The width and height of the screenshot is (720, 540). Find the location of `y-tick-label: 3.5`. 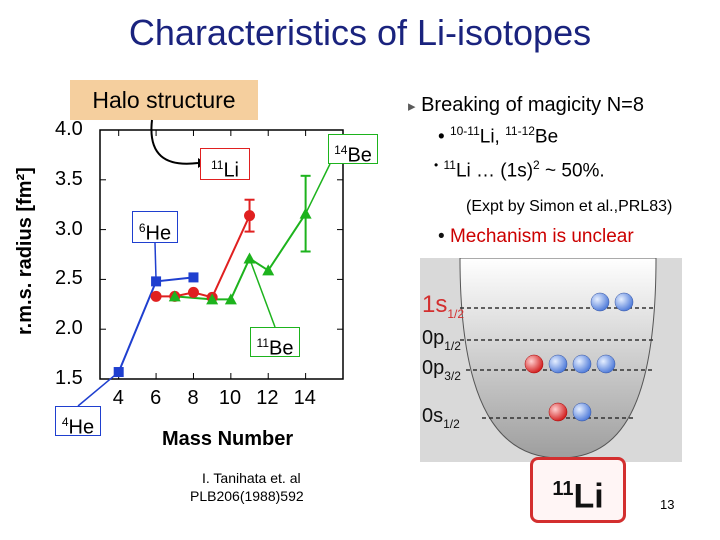

y-tick-label: 3.5 is located at coordinates (69, 178).